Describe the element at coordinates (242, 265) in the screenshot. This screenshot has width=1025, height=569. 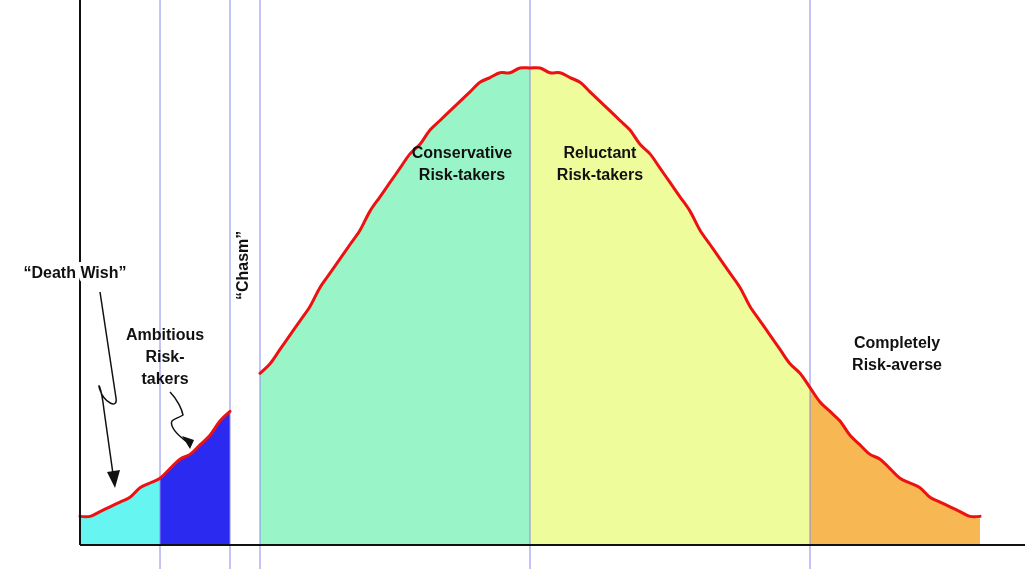
I see `annotation: “Chasm”` at that location.